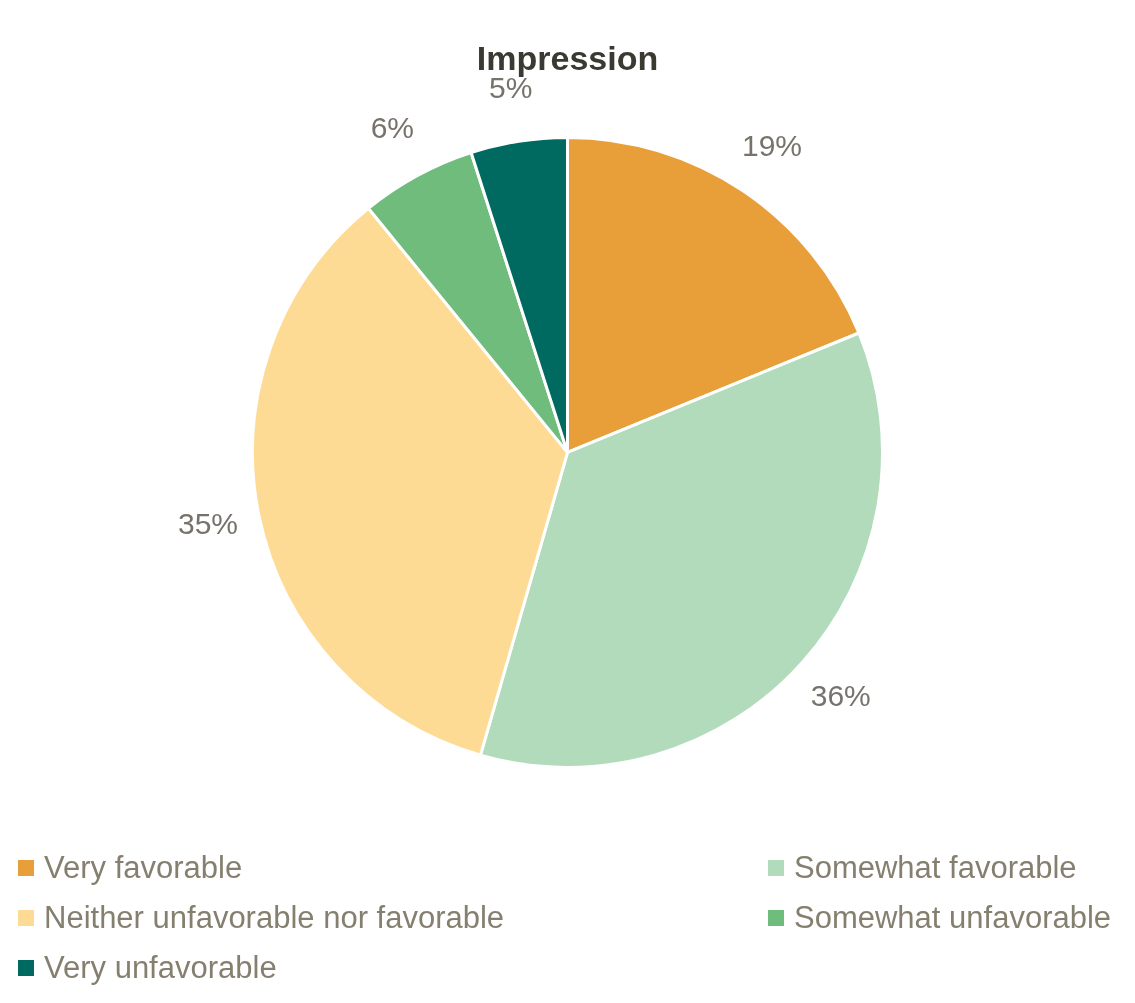 The image size is (1135, 1003). Describe the element at coordinates (160, 968) in the screenshot. I see `legend-label: Very unfavorable` at that location.